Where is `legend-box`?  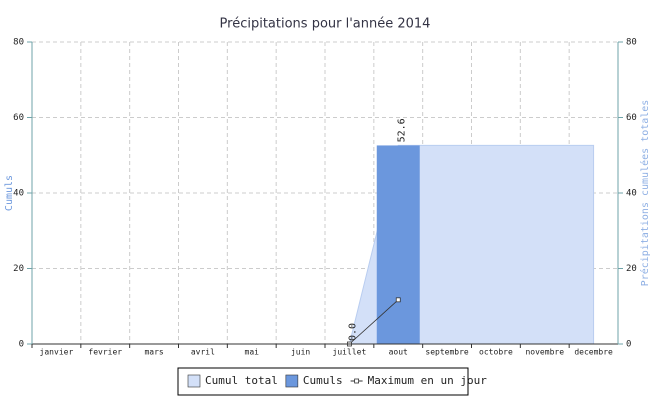
legend-box is located at coordinates (323, 381).